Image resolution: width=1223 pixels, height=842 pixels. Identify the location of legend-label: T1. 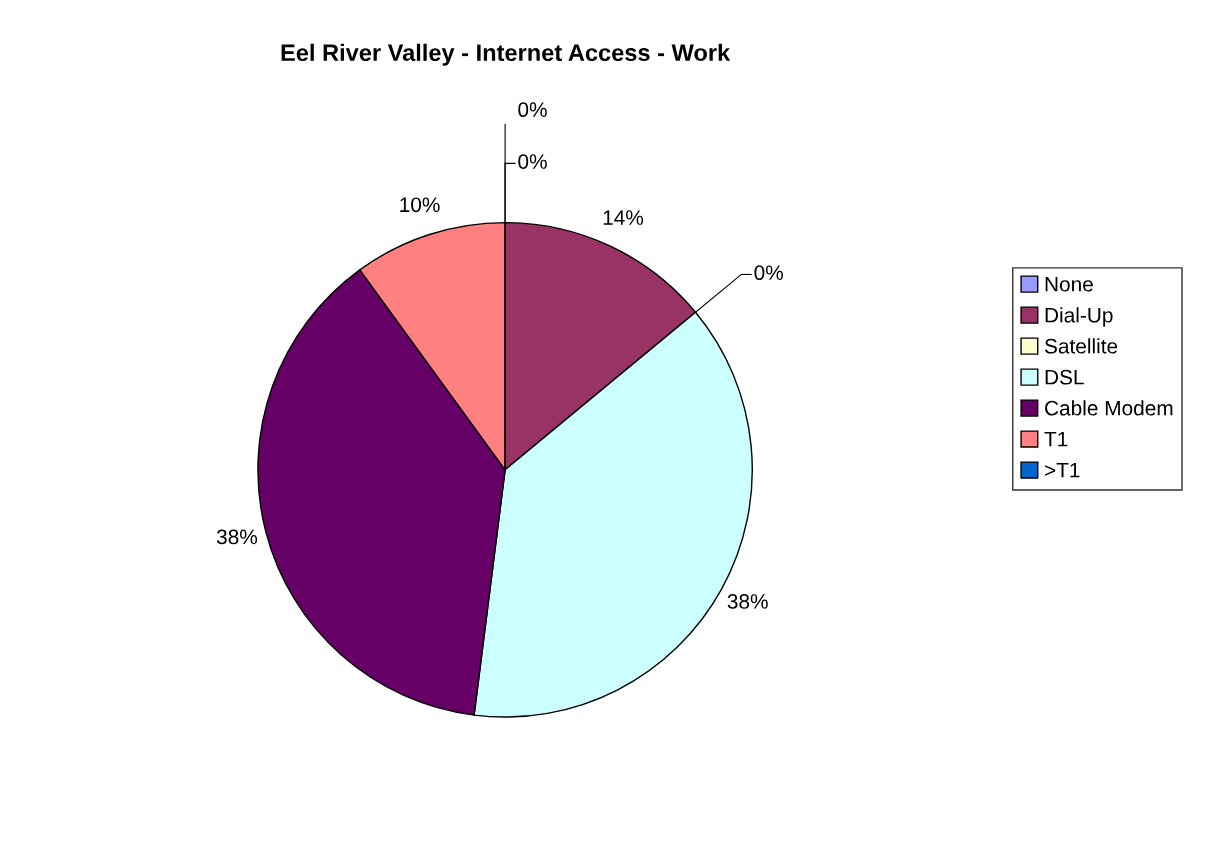
(1056, 439).